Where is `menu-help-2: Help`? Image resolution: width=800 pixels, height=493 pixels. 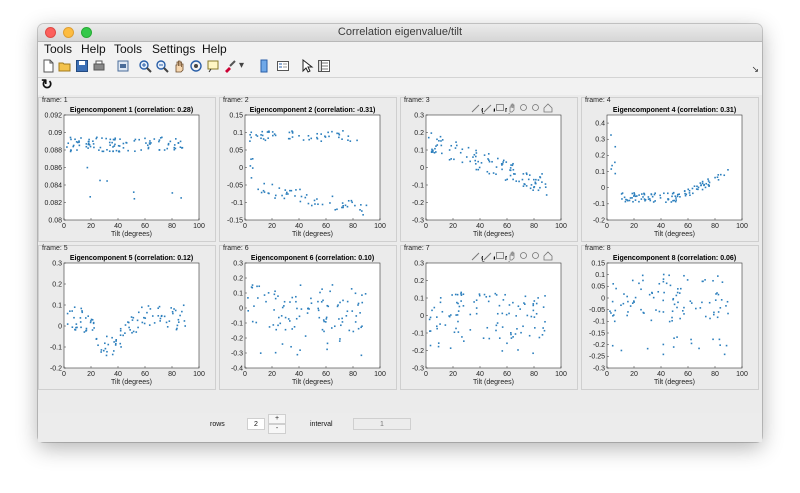 menu-help-2: Help is located at coordinates (214, 49).